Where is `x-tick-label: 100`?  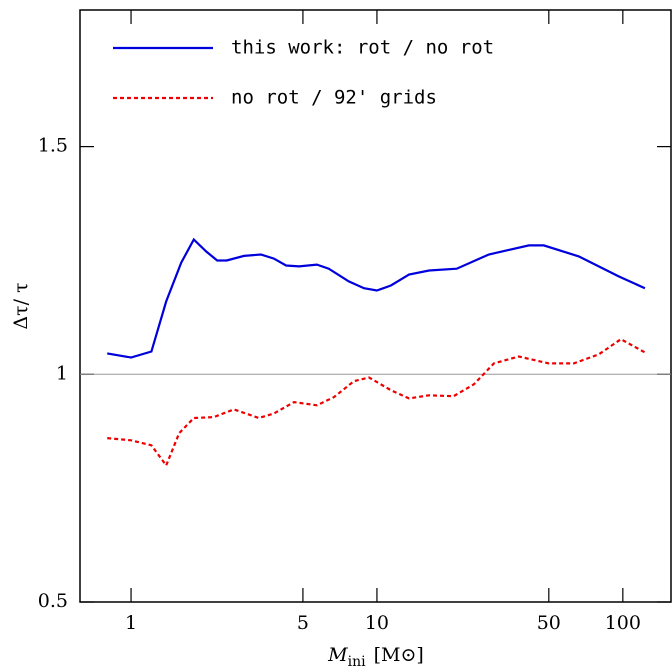 x-tick-label: 100 is located at coordinates (623, 623).